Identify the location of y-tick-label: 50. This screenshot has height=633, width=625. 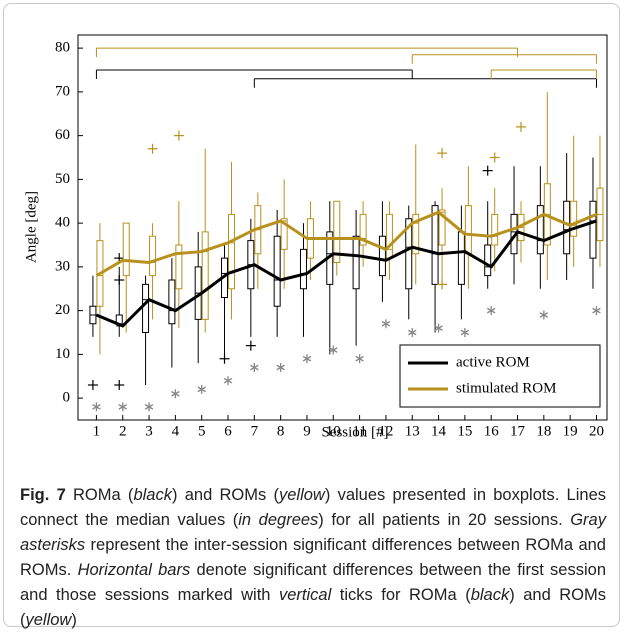
(62, 179).